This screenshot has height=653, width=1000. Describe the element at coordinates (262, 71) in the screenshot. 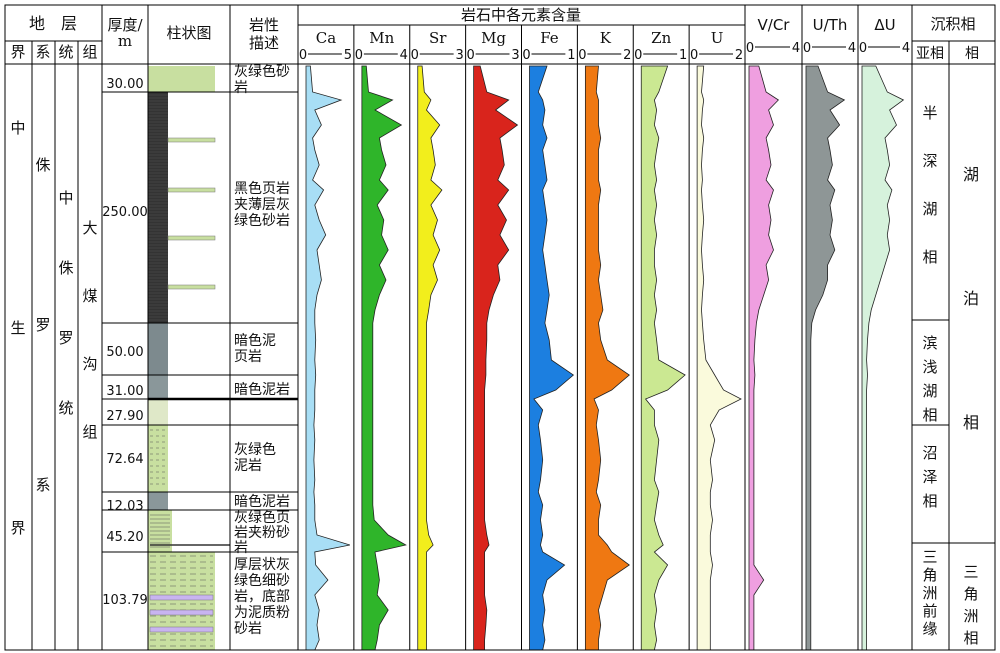

I see `lithology-text-line: 灰绿色砂` at that location.